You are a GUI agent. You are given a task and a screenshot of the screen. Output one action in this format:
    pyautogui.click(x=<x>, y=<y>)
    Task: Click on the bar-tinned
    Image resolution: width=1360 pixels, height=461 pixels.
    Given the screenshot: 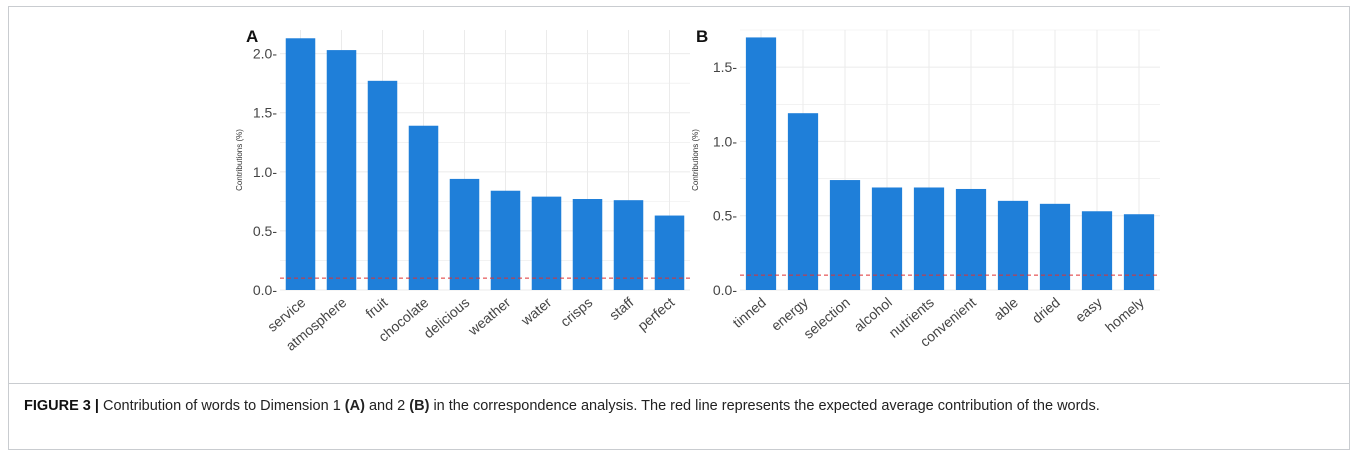 What is the action you would take?
    pyautogui.click(x=761, y=163)
    